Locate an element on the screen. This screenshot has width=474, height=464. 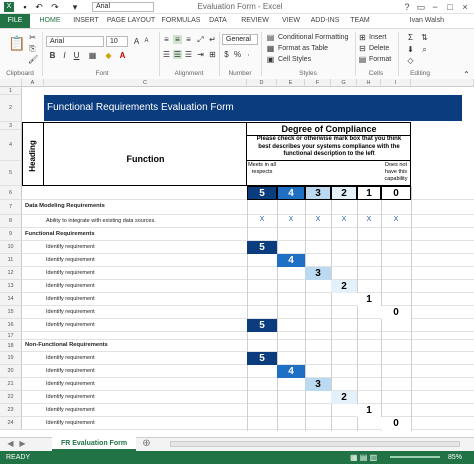
comma-icon: , is located at coordinates (248, 54).